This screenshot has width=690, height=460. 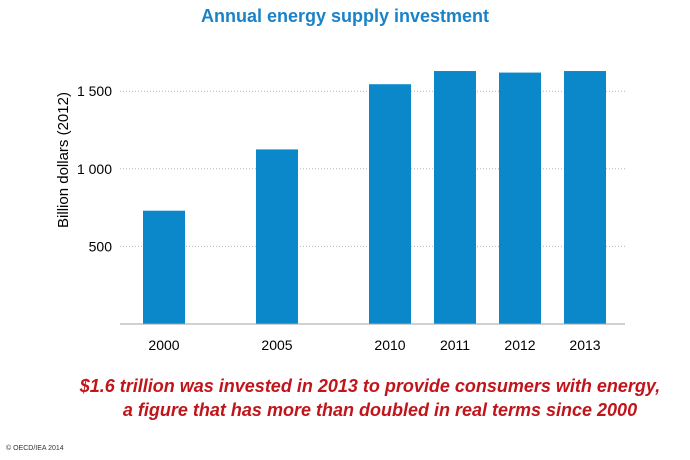 I want to click on bar-2005, so click(x=277, y=236).